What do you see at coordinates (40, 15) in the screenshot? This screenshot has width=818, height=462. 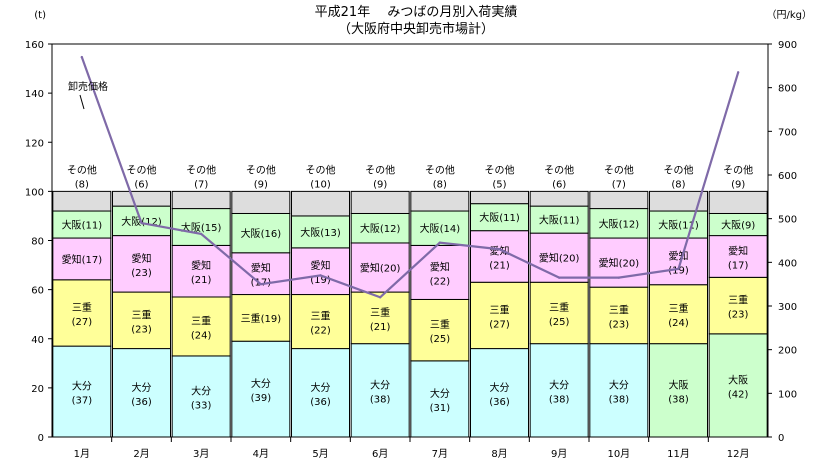 I see `left-axis-unit: (t)` at bounding box center [40, 15].